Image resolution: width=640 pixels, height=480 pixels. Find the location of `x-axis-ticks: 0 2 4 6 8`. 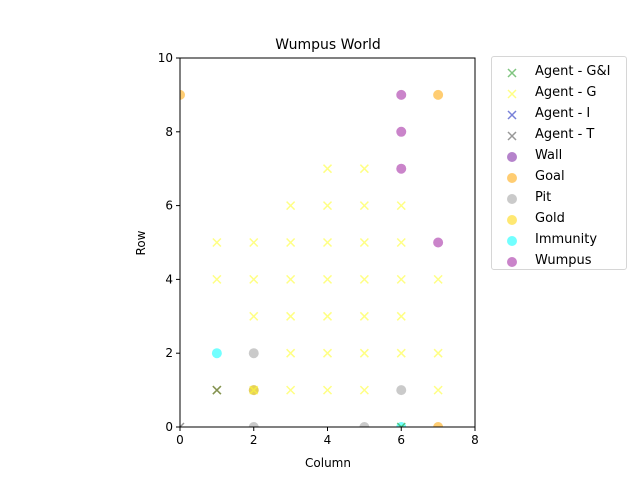

x-axis-ticks: 0 2 4 6 8 is located at coordinates (327, 437).